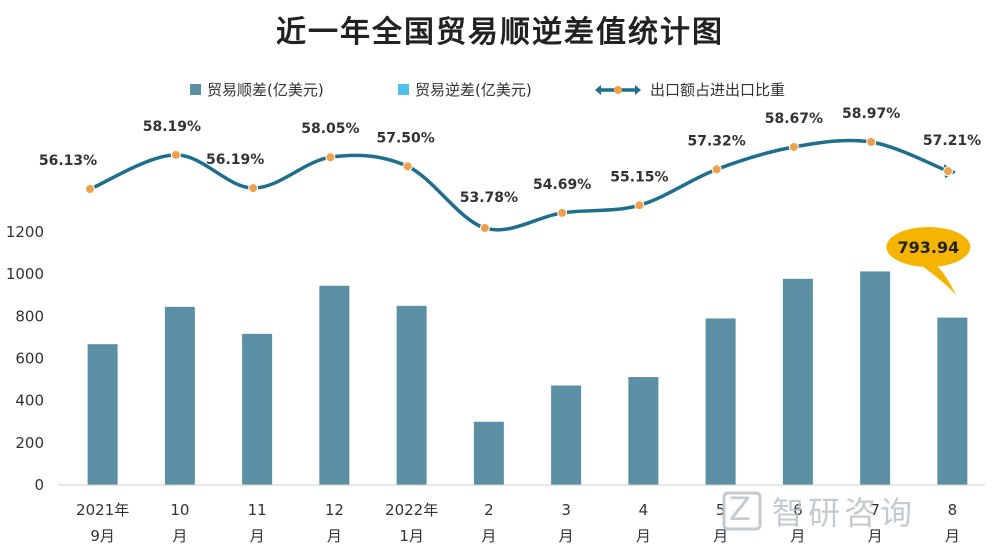  What do you see at coordinates (871, 114) in the screenshot?
I see `line-value-label-11: 58.97%` at bounding box center [871, 114].